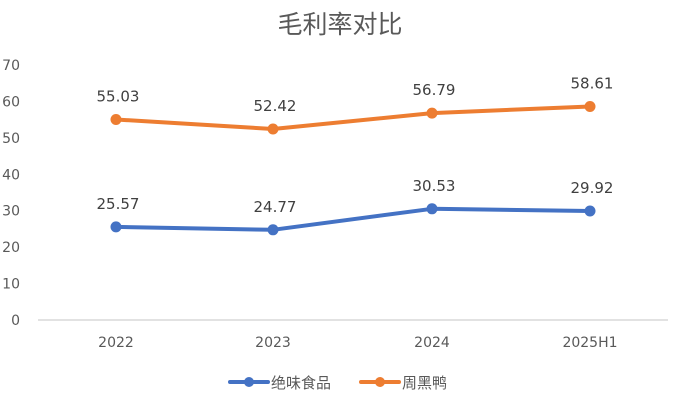 The height and width of the screenshot is (404, 680). I want to click on y-tick-label: 40, so click(11, 175).